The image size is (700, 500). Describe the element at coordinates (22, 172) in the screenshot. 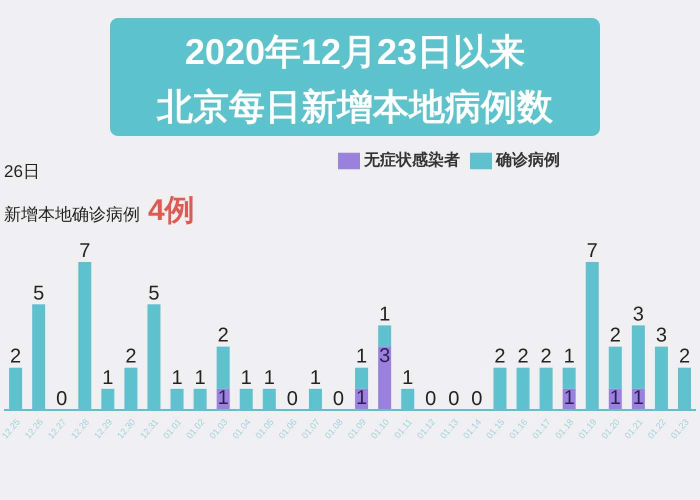

I see `text: 26日` at that location.